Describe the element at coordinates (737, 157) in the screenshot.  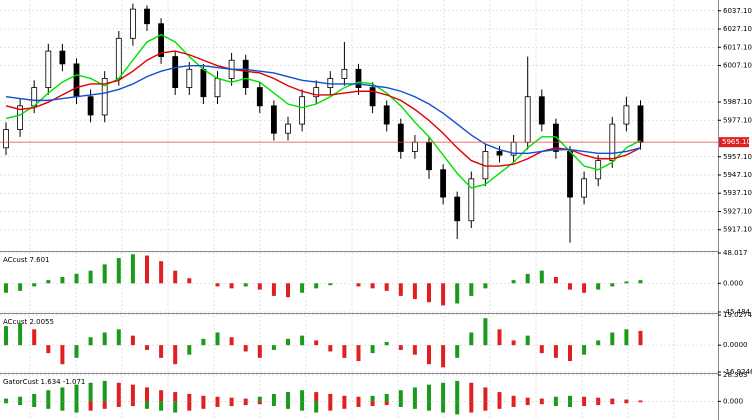
I see `y-tick-label: 5957.10` at that location.